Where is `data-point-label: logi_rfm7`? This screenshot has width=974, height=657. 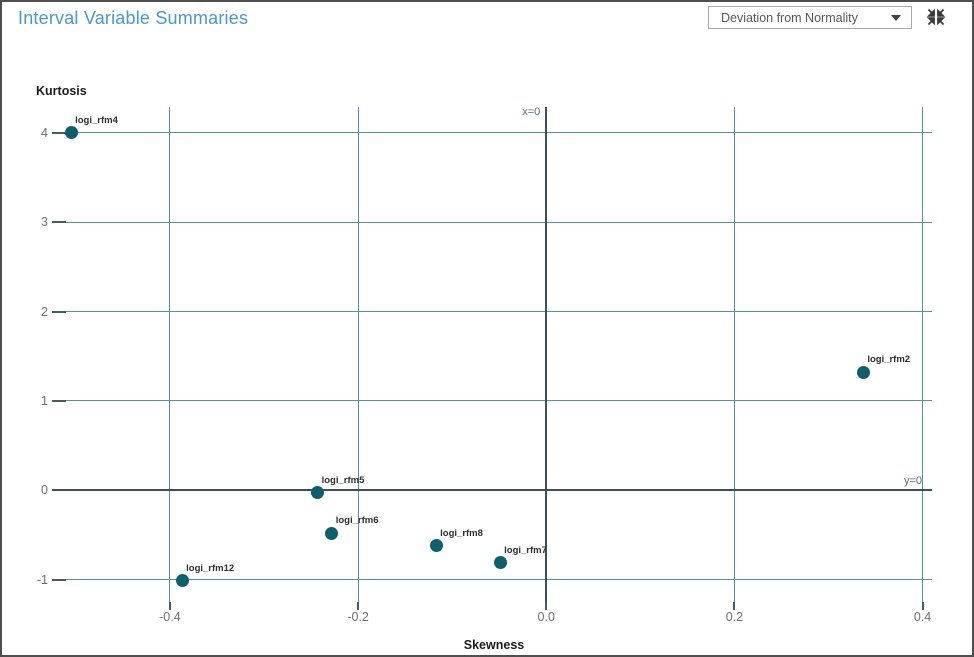 data-point-label: logi_rfm7 is located at coordinates (525, 550).